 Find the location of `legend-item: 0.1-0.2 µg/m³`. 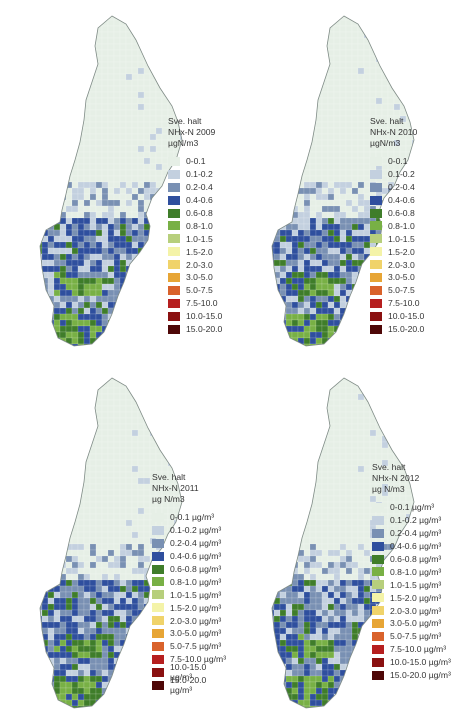

legend-item: 0.1-0.2 µg/m³ is located at coordinates (411, 520).